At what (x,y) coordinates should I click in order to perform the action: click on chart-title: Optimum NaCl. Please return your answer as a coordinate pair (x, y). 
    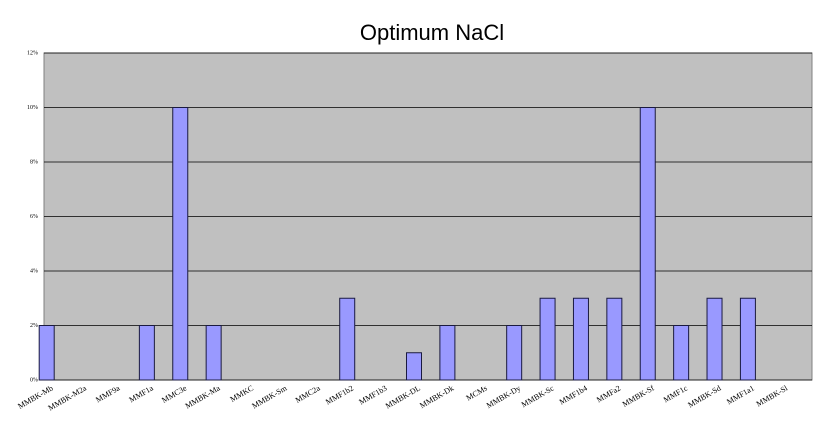
    Looking at the image, I should click on (432, 32).